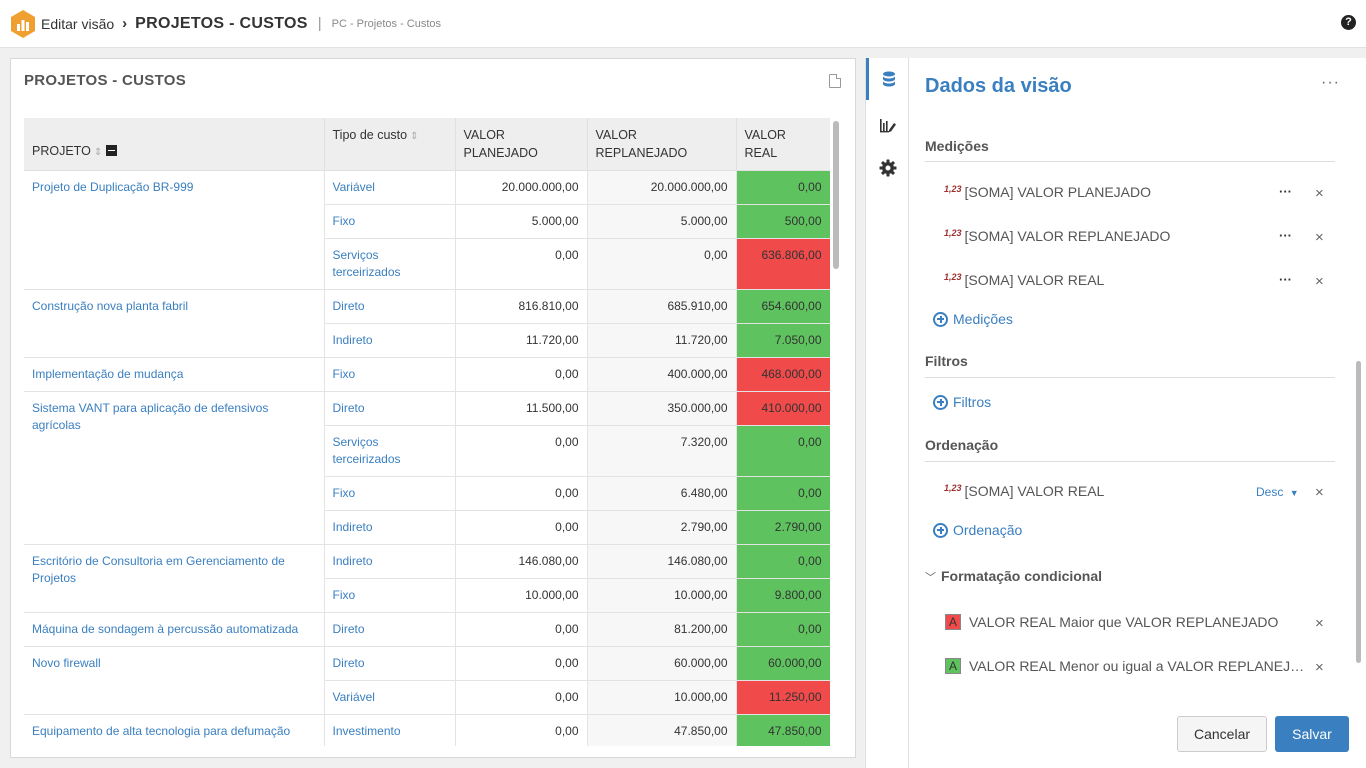  Describe the element at coordinates (783, 493) in the screenshot. I see `cell-valor-real: 0,00` at that location.